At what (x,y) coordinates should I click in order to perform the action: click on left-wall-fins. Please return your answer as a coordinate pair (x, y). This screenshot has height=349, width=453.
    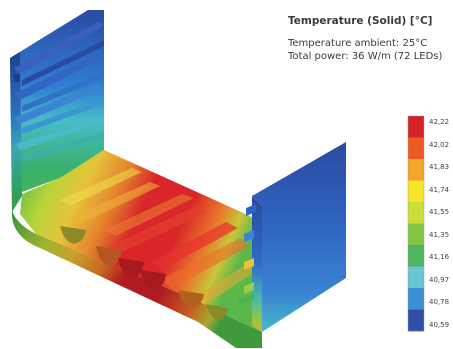
    Looking at the image, I should click on (59, 92).